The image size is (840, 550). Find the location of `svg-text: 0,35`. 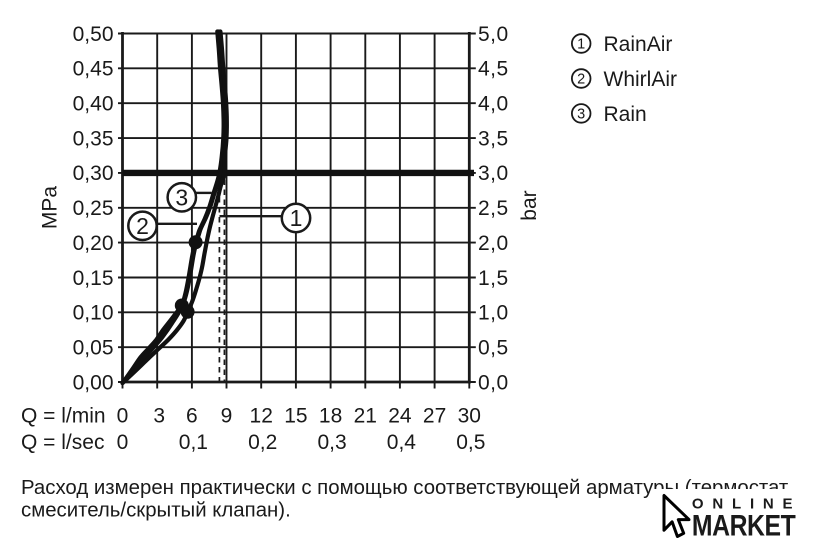

svg-text: 0,35 is located at coordinates (93, 138).